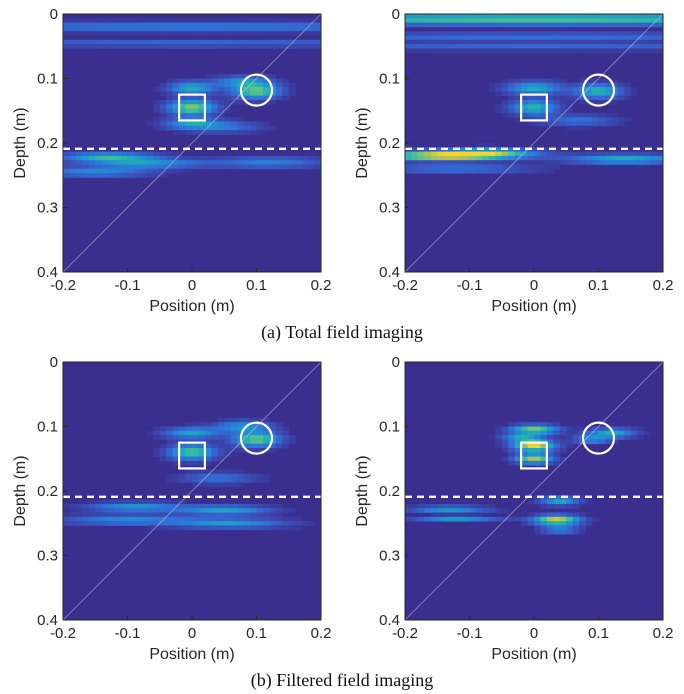 This screenshot has width=684, height=694. Describe the element at coordinates (192, 633) in the screenshot. I see `x-tick-label: 0` at that location.